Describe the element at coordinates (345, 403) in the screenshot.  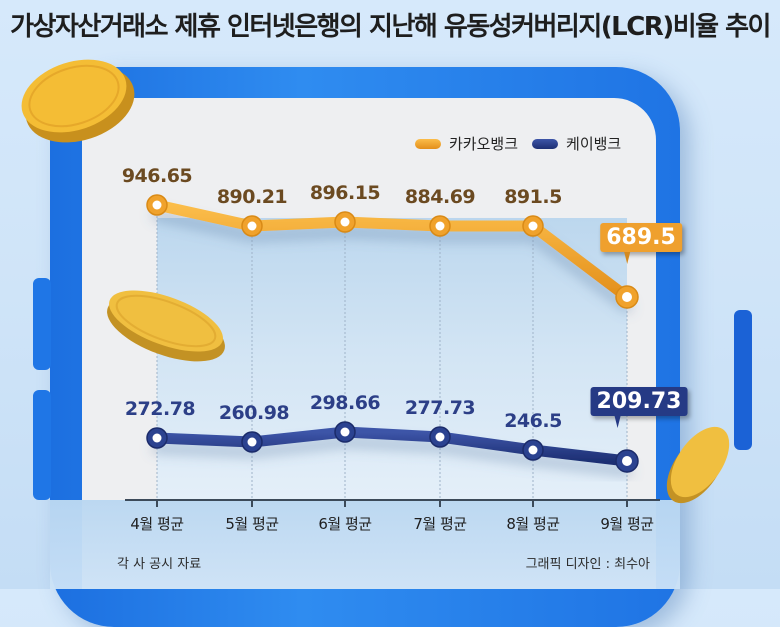
I see `kbank-value-label: 298.66` at that location.